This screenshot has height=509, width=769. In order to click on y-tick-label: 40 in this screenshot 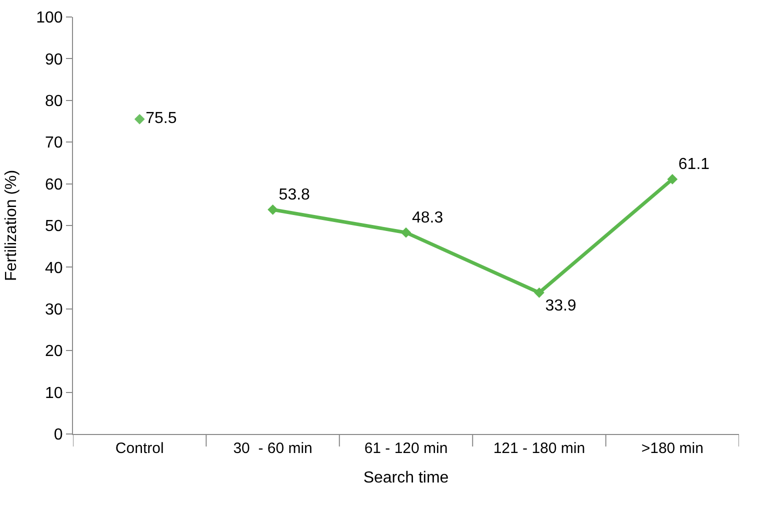, I will do `click(54, 268)`.